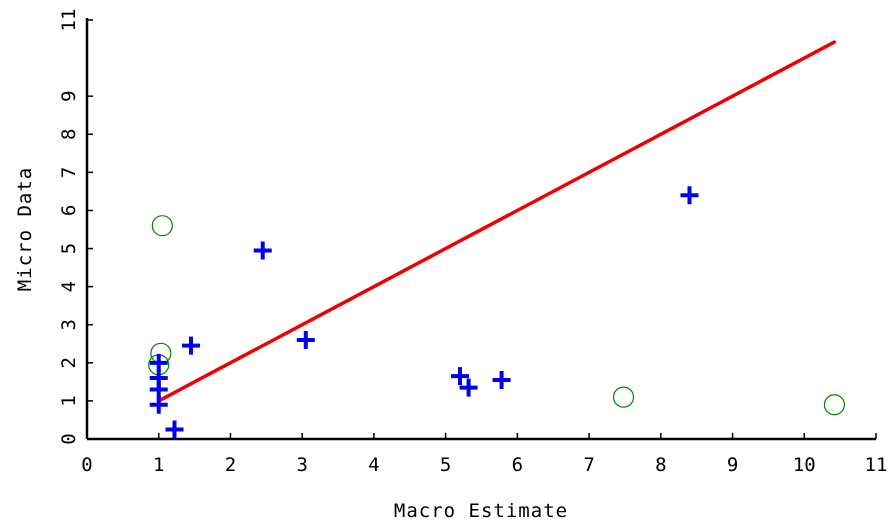 The height and width of the screenshot is (527, 892). I want to click on y-tick-label: 0, so click(69, 438).